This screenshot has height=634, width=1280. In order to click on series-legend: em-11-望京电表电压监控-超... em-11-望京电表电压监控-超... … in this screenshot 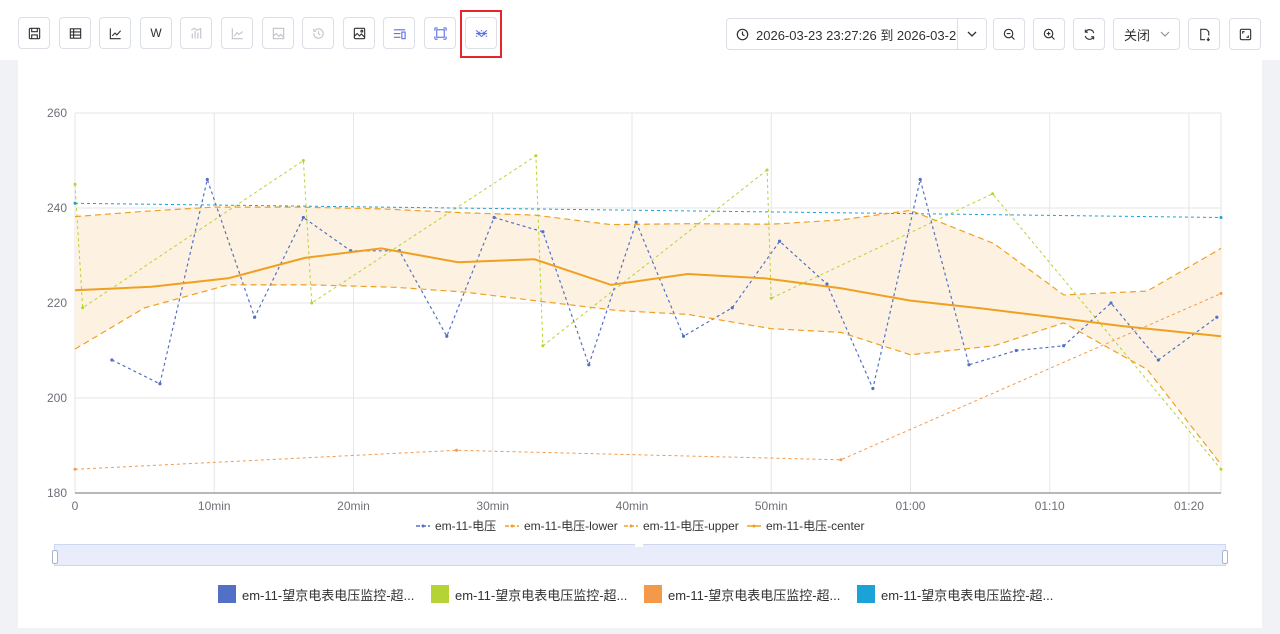, I will do `click(668, 594)`.